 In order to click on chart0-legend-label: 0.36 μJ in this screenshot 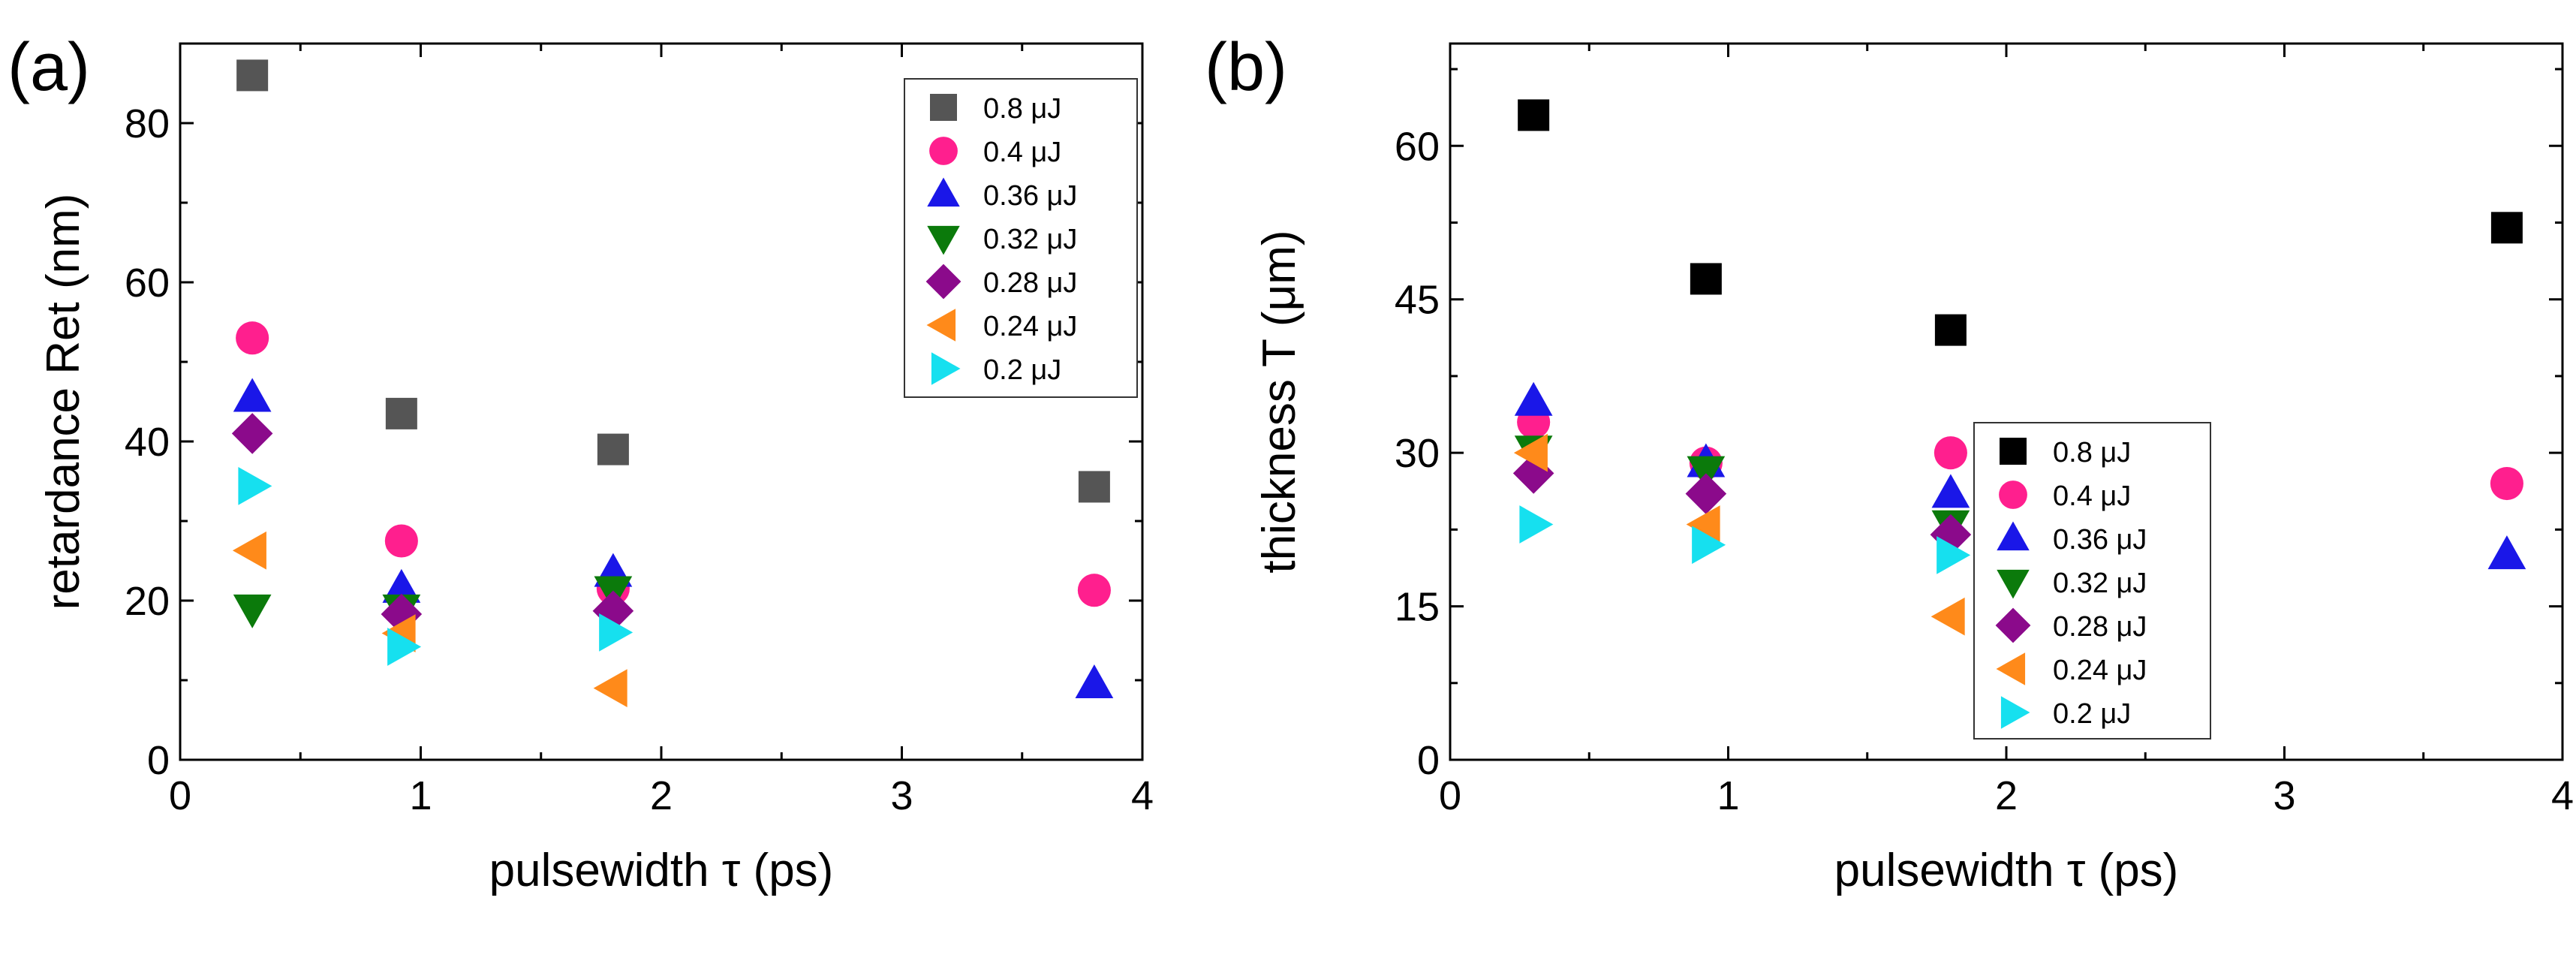, I will do `click(1030, 196)`.